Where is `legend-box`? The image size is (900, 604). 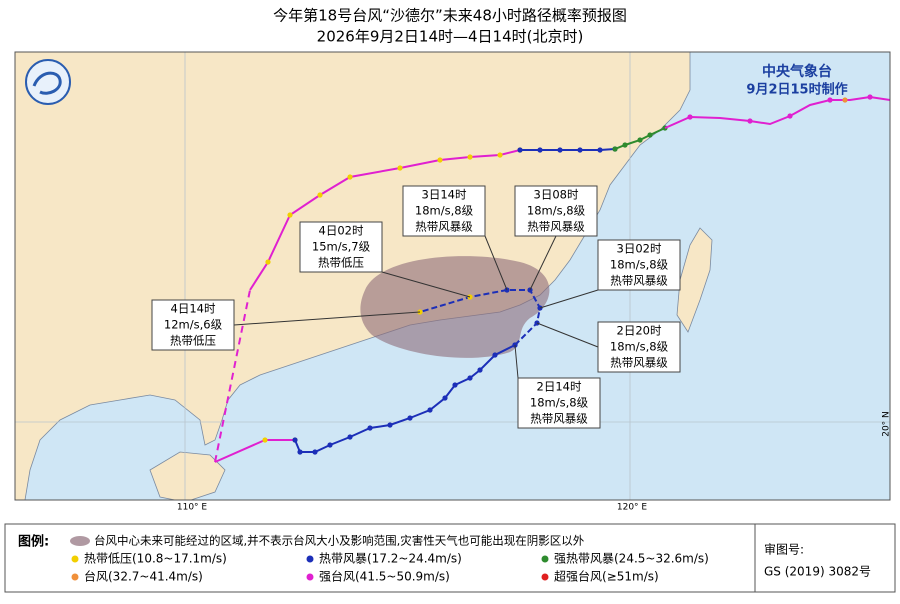 legend-box is located at coordinates (450, 558).